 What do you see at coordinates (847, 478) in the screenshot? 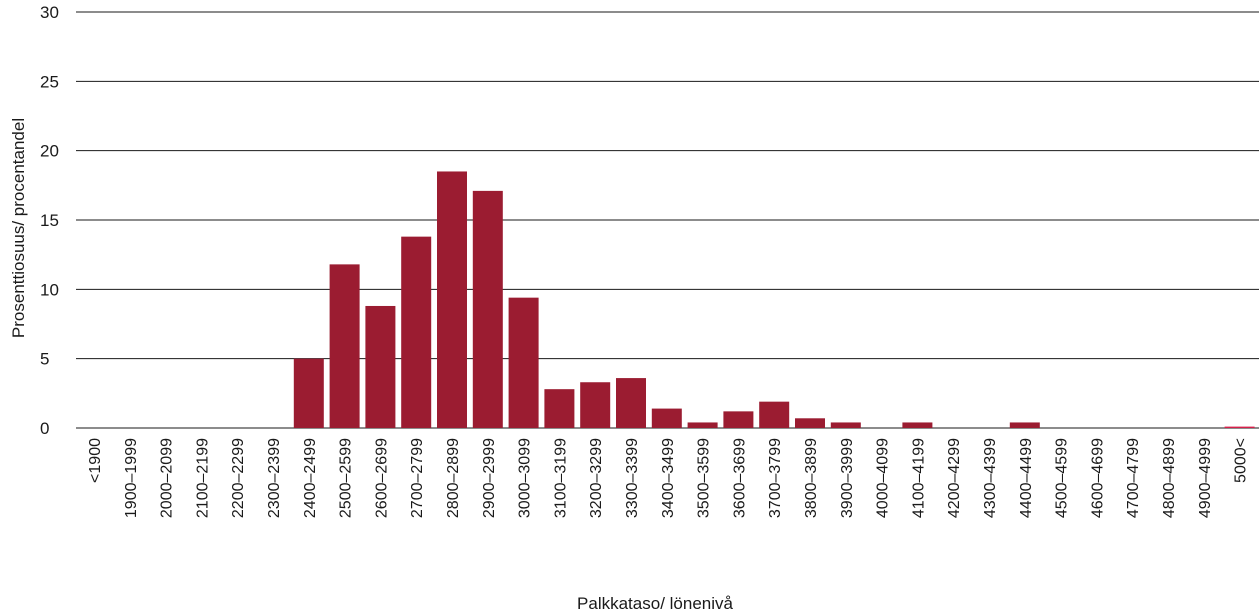
I see `x-tick-label: 3900–3999` at bounding box center [847, 478].